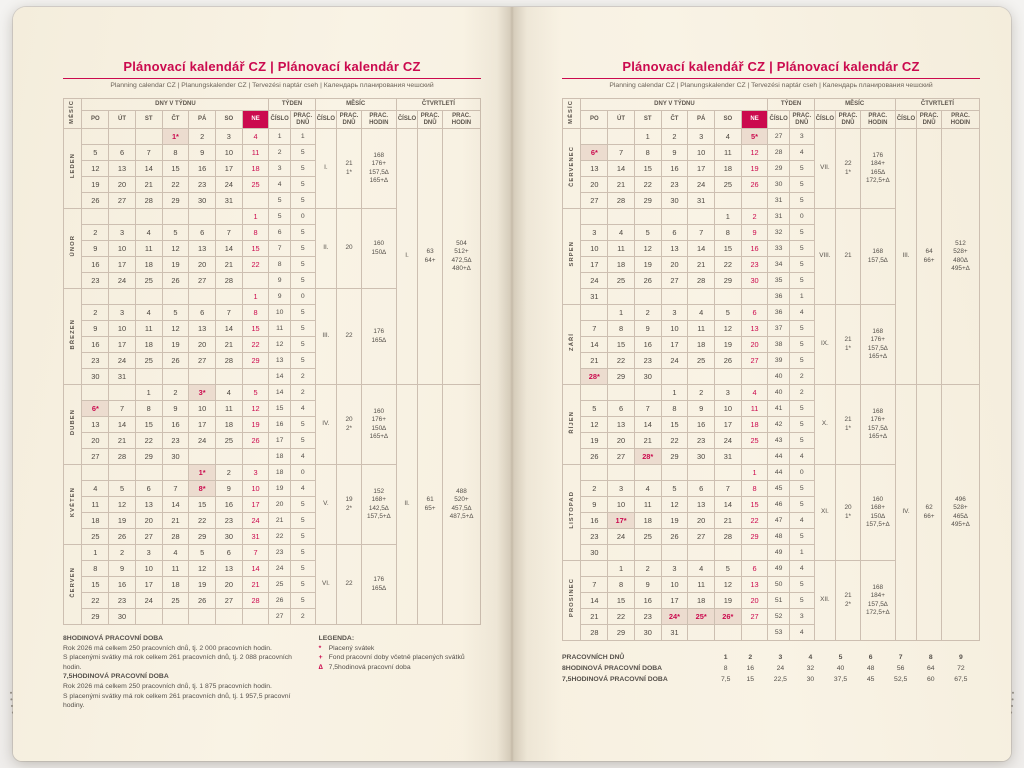 This screenshot has width=1024, height=768. What do you see at coordinates (647, 152) in the screenshot?
I see `day-cell: 8` at bounding box center [647, 152].